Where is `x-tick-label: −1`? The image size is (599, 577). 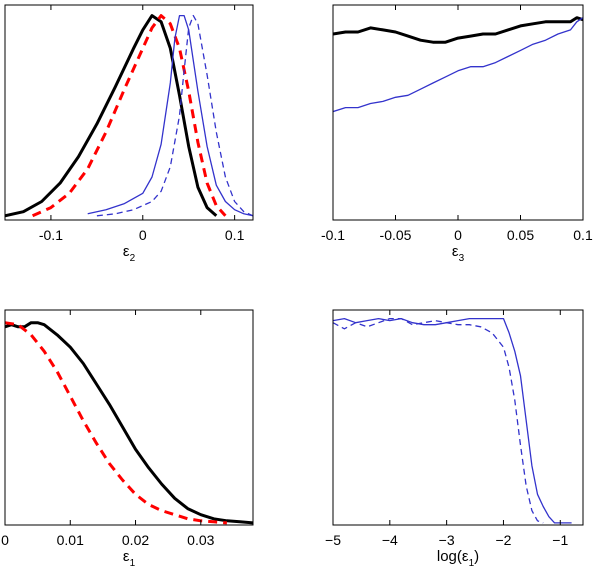 x-tick-label: −1 is located at coordinates (560, 540).